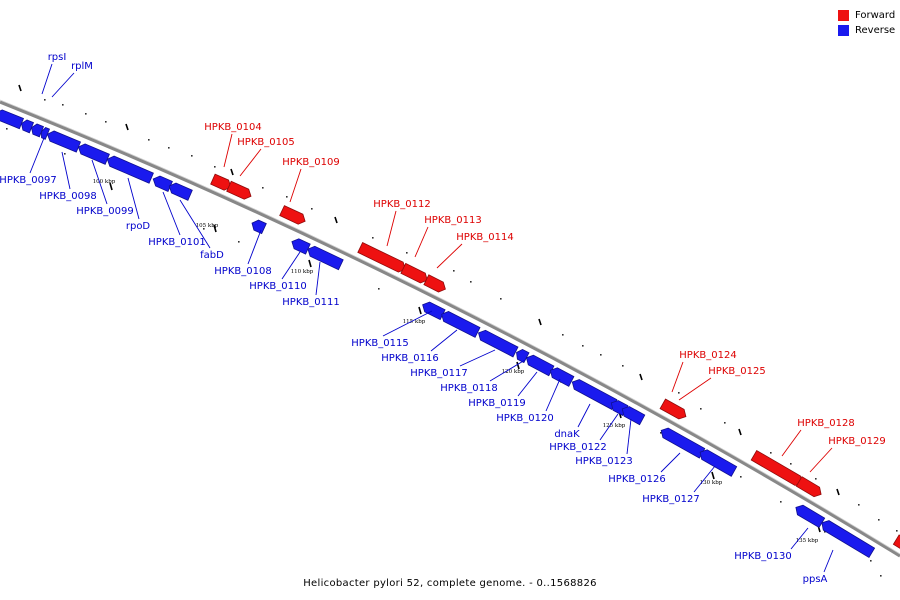 The width and height of the screenshot is (900, 600). What do you see at coordinates (603, 461) in the screenshot?
I see `gene-label-hpkb-0123: HPKB_0123` at bounding box center [603, 461].